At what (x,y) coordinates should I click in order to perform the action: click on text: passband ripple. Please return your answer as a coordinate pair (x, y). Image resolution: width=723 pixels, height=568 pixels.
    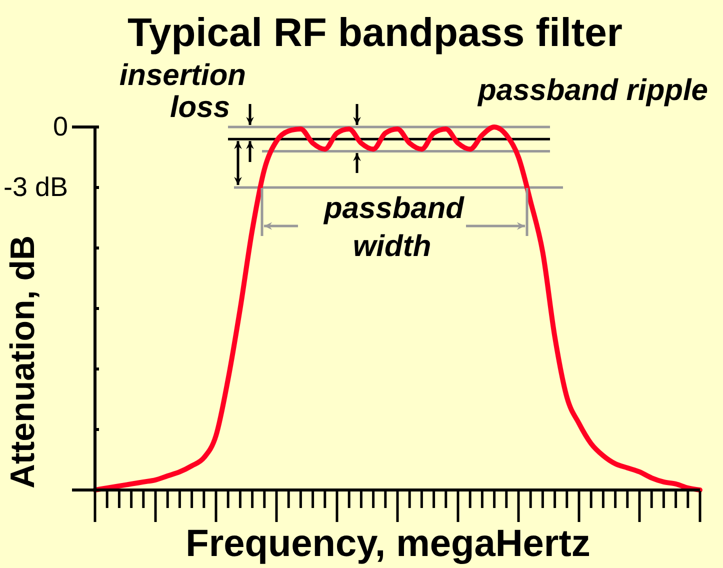
    Looking at the image, I should click on (592, 90).